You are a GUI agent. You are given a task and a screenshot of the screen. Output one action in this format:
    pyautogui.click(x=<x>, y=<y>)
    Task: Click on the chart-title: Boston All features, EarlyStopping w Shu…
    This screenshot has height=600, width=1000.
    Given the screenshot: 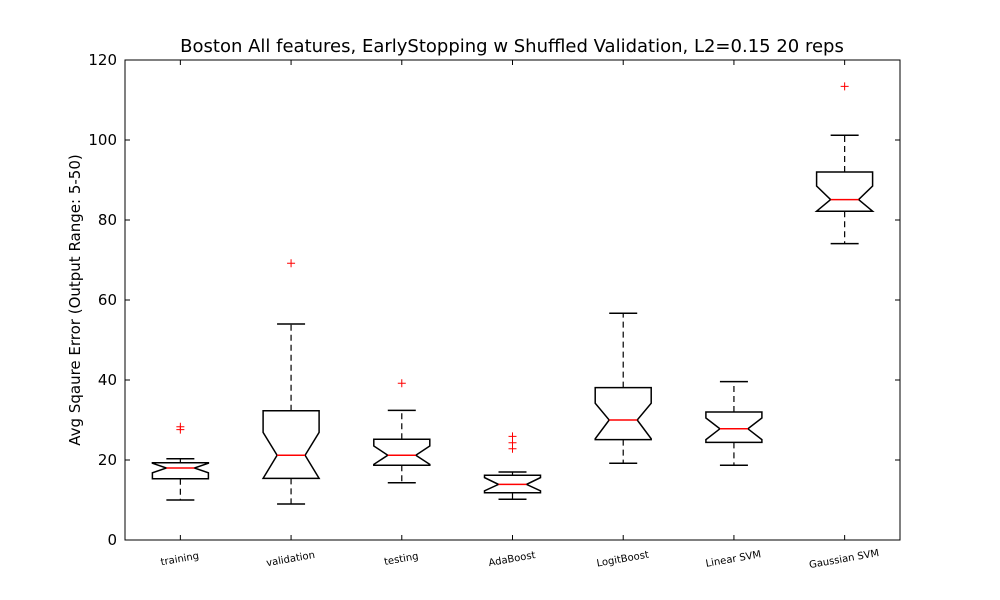 What is the action you would take?
    pyautogui.click(x=512, y=46)
    